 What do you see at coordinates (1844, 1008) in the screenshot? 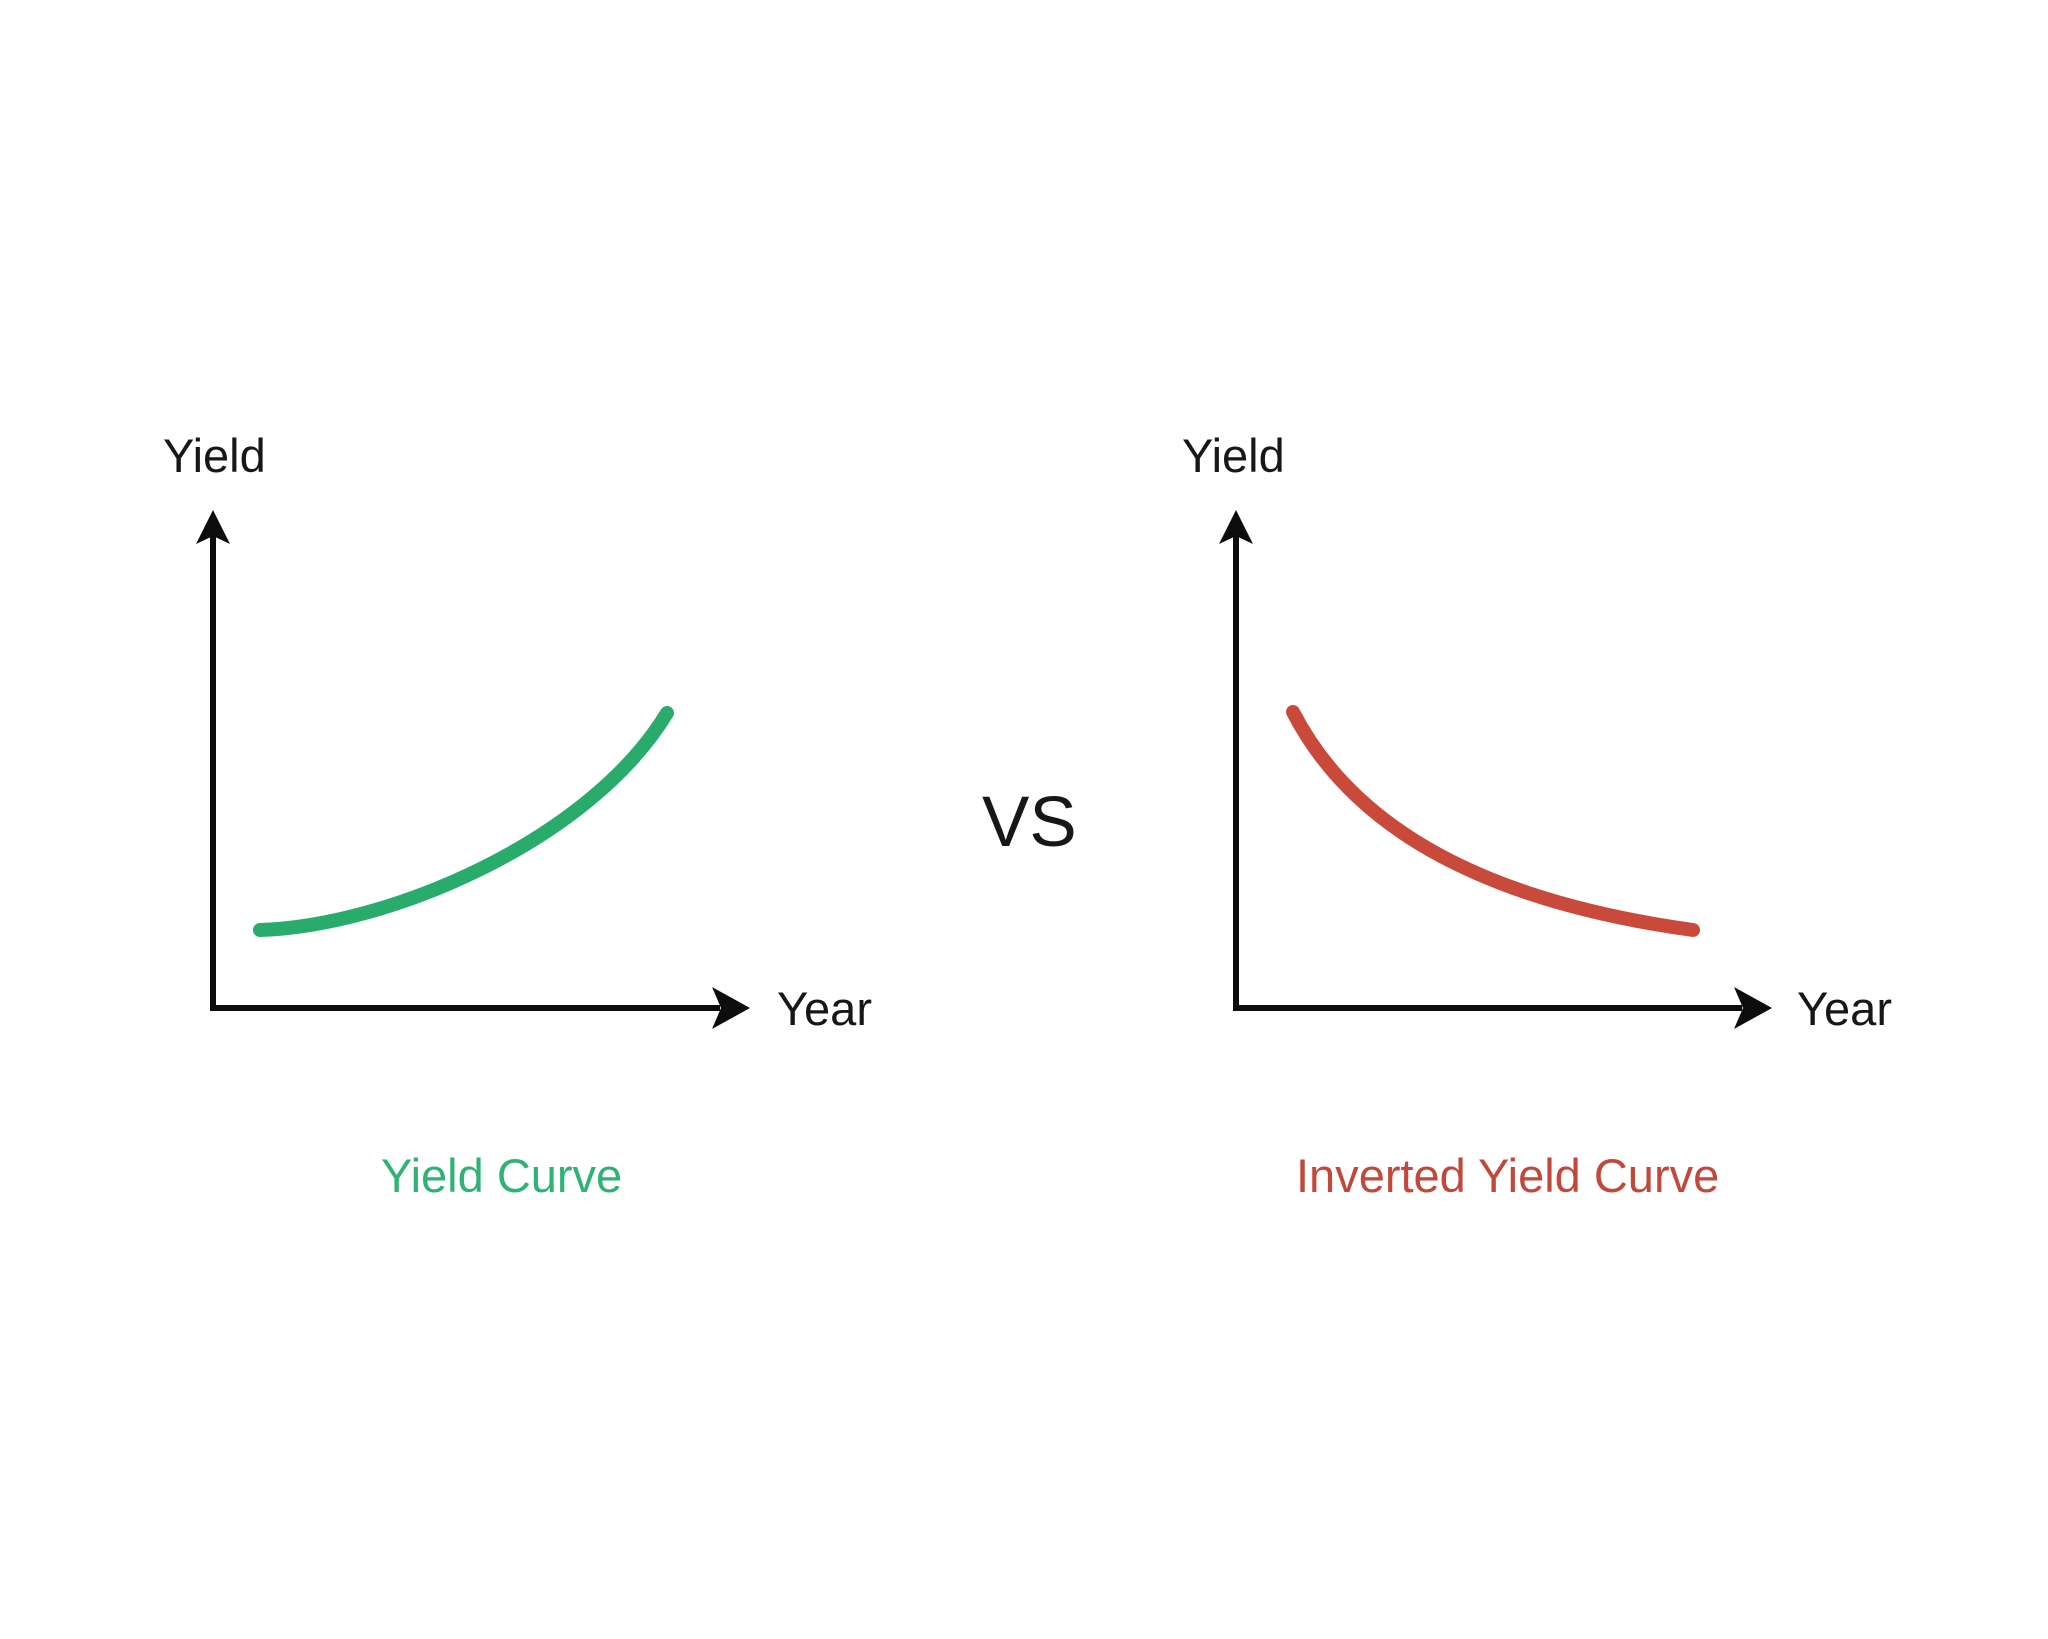
I see `x-axis-label-right: Year` at bounding box center [1844, 1008].